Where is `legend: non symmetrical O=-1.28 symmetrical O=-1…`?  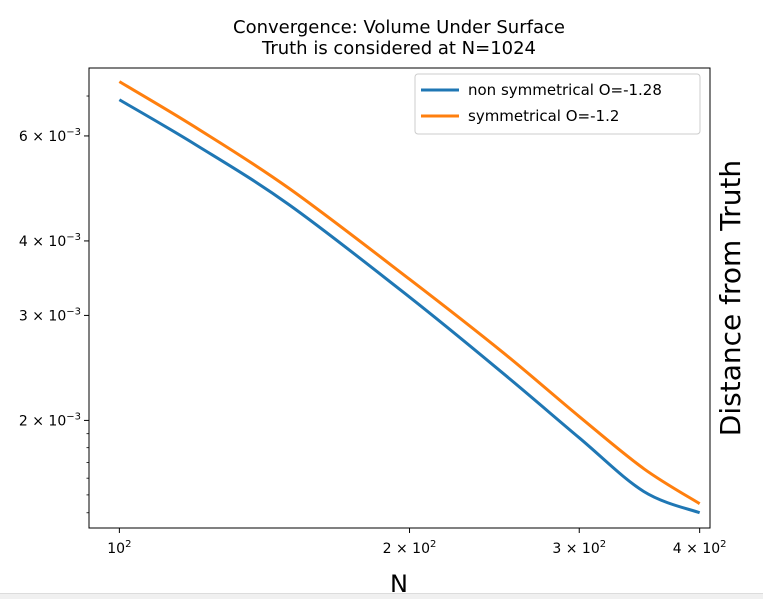
legend: non symmetrical O=-1.28 symmetrical O=-1… is located at coordinates (557, 104).